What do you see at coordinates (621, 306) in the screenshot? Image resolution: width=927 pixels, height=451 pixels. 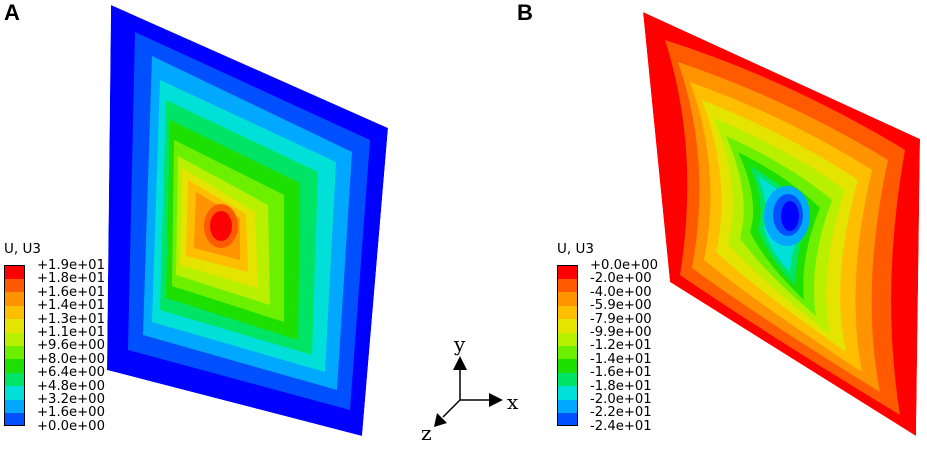 I see `legend-value: -5.9e+00` at bounding box center [621, 306].